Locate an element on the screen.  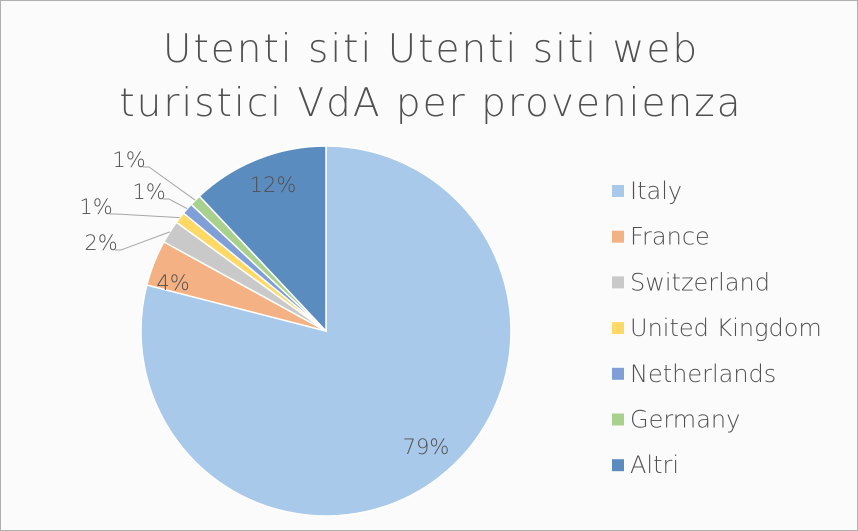
data-label: 4% is located at coordinates (172, 283).